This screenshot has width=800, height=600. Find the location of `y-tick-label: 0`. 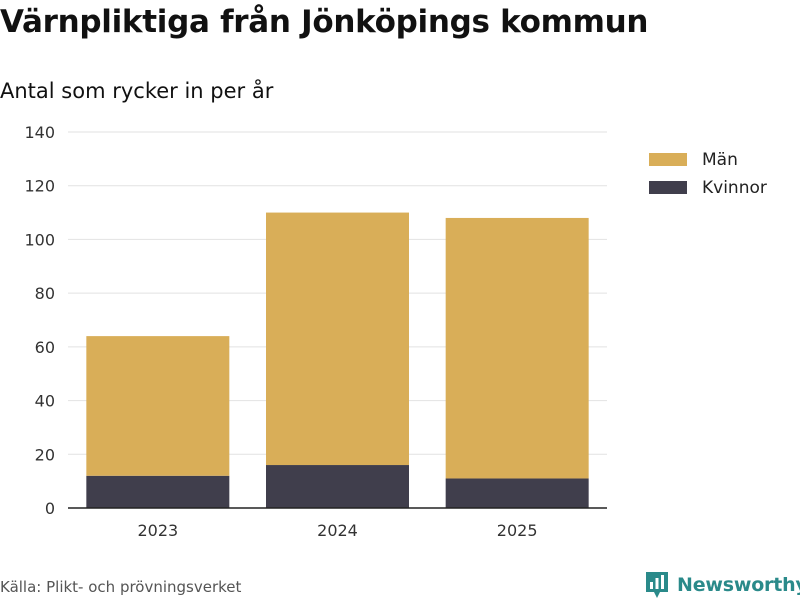

y-tick-label: 0 is located at coordinates (50, 508).